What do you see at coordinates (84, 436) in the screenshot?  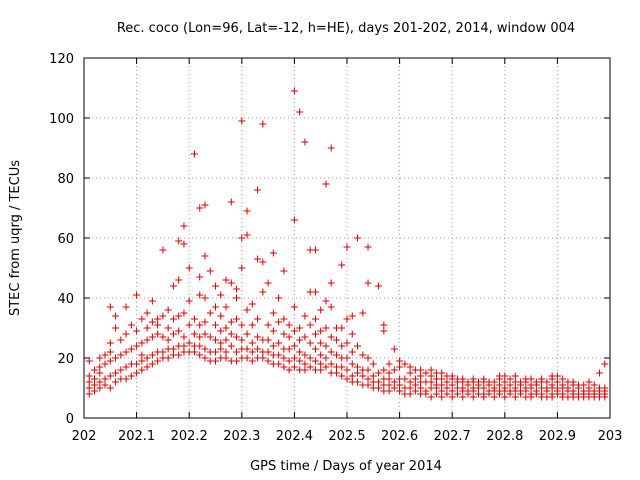 I see `x-tick-label: 202` at bounding box center [84, 436].